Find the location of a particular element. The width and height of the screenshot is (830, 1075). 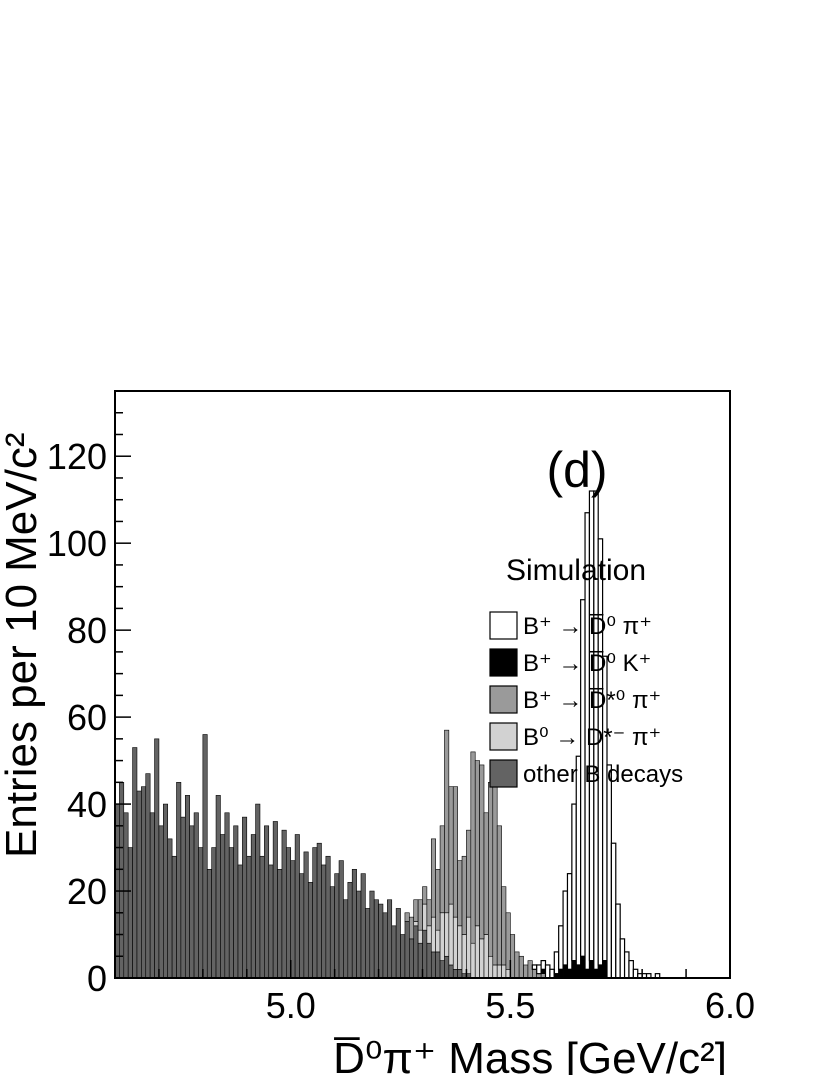

y-axis-title: Entries per 10 MeV/c² is located at coordinates (23, 646).